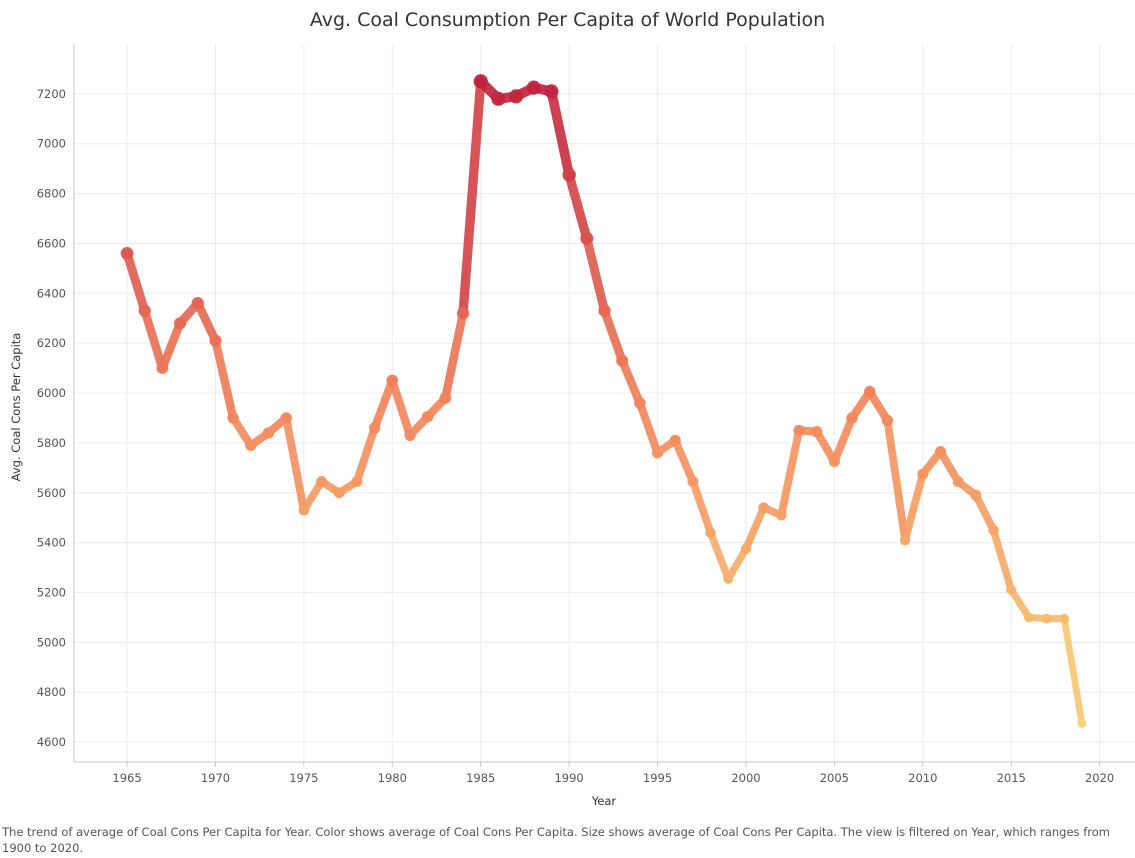 The height and width of the screenshot is (858, 1135). I want to click on y-tick-label: 5400, so click(51, 543).